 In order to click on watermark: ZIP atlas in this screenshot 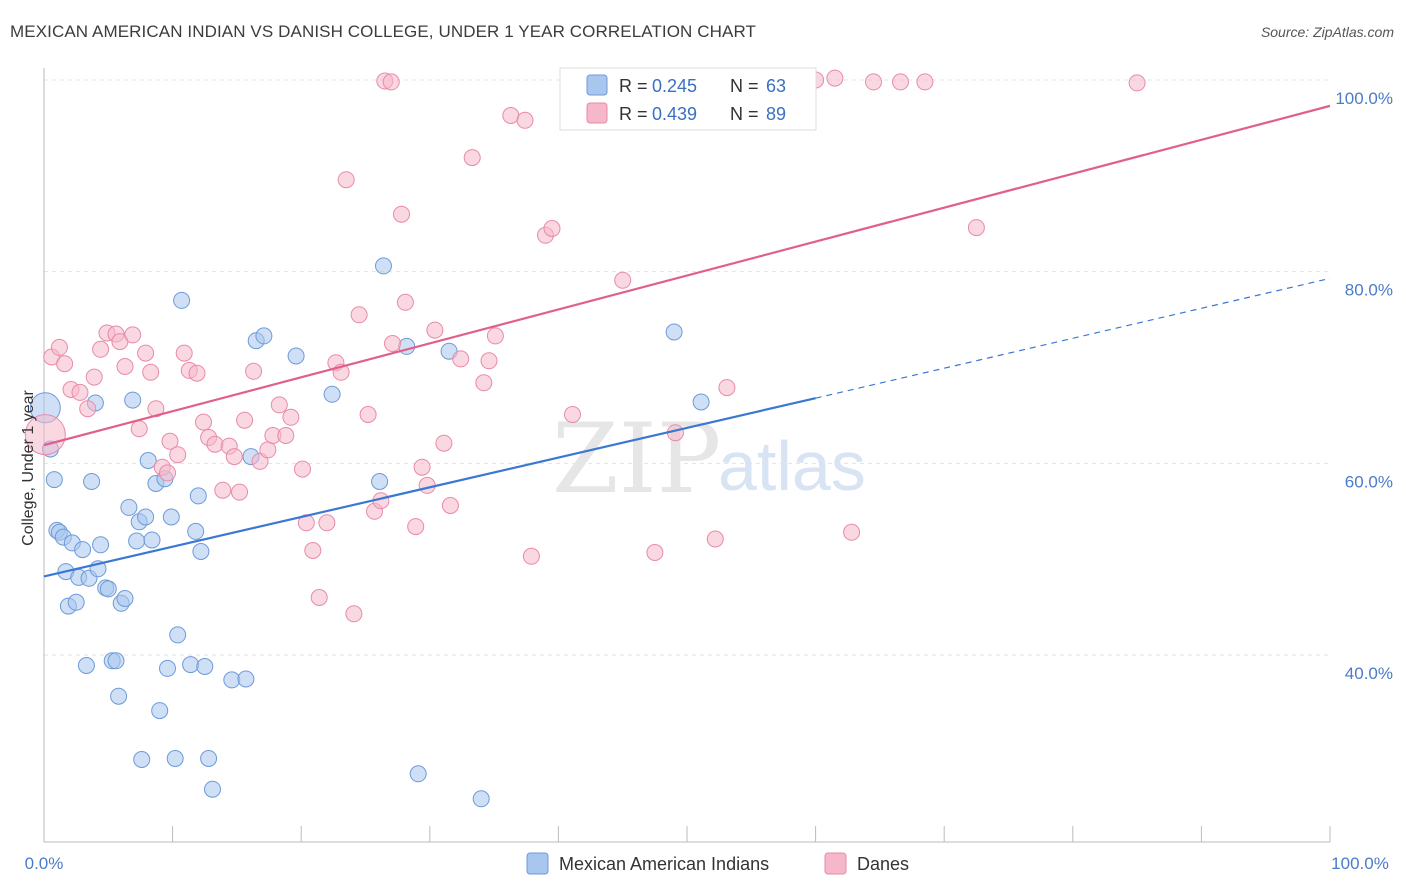, I will do `click(709, 459)`.